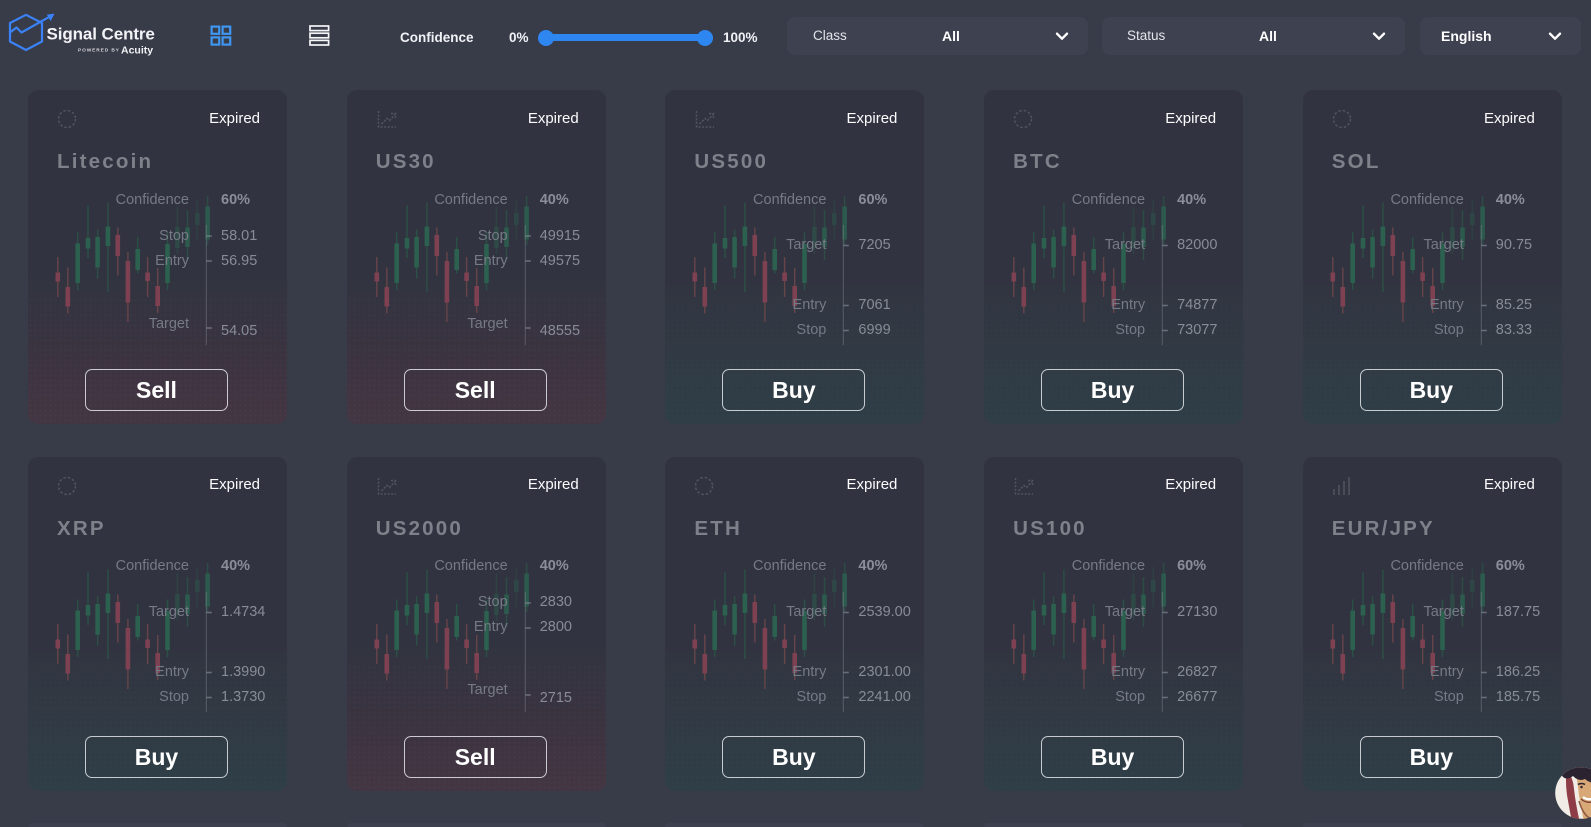 Image resolution: width=1591 pixels, height=827 pixels. I want to click on svg-text: POWERED BY, so click(99, 51).